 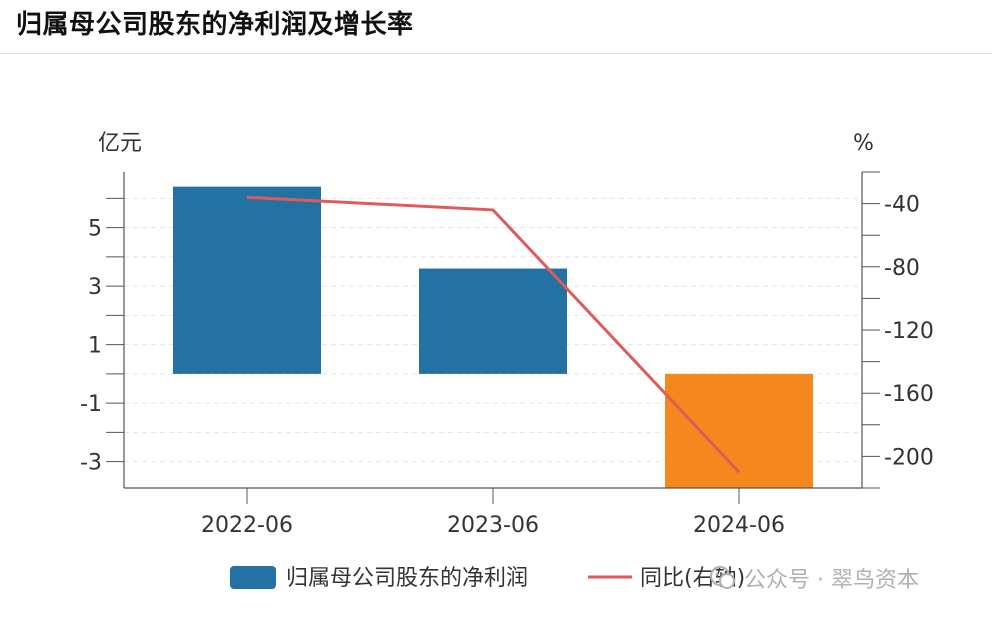 What do you see at coordinates (902, 205) in the screenshot?
I see `right-tick-label: -40` at bounding box center [902, 205].